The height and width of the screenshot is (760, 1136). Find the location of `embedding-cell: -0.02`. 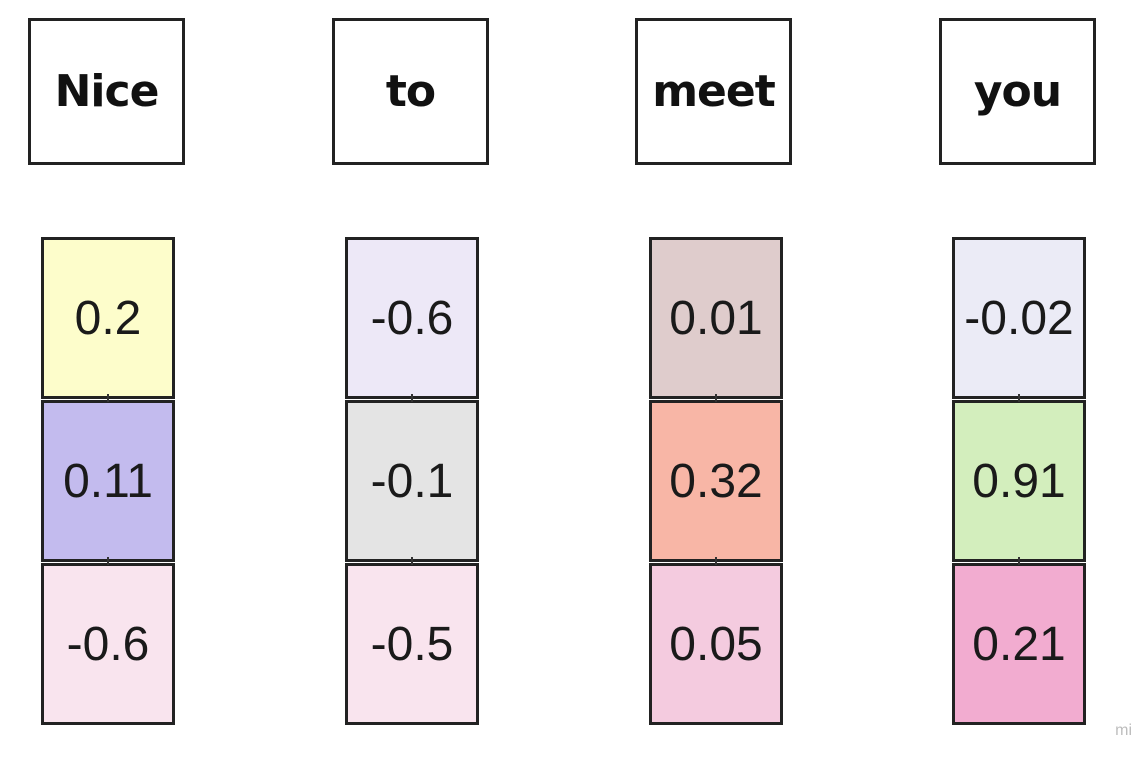

embedding-cell: -0.02 is located at coordinates (1019, 318).